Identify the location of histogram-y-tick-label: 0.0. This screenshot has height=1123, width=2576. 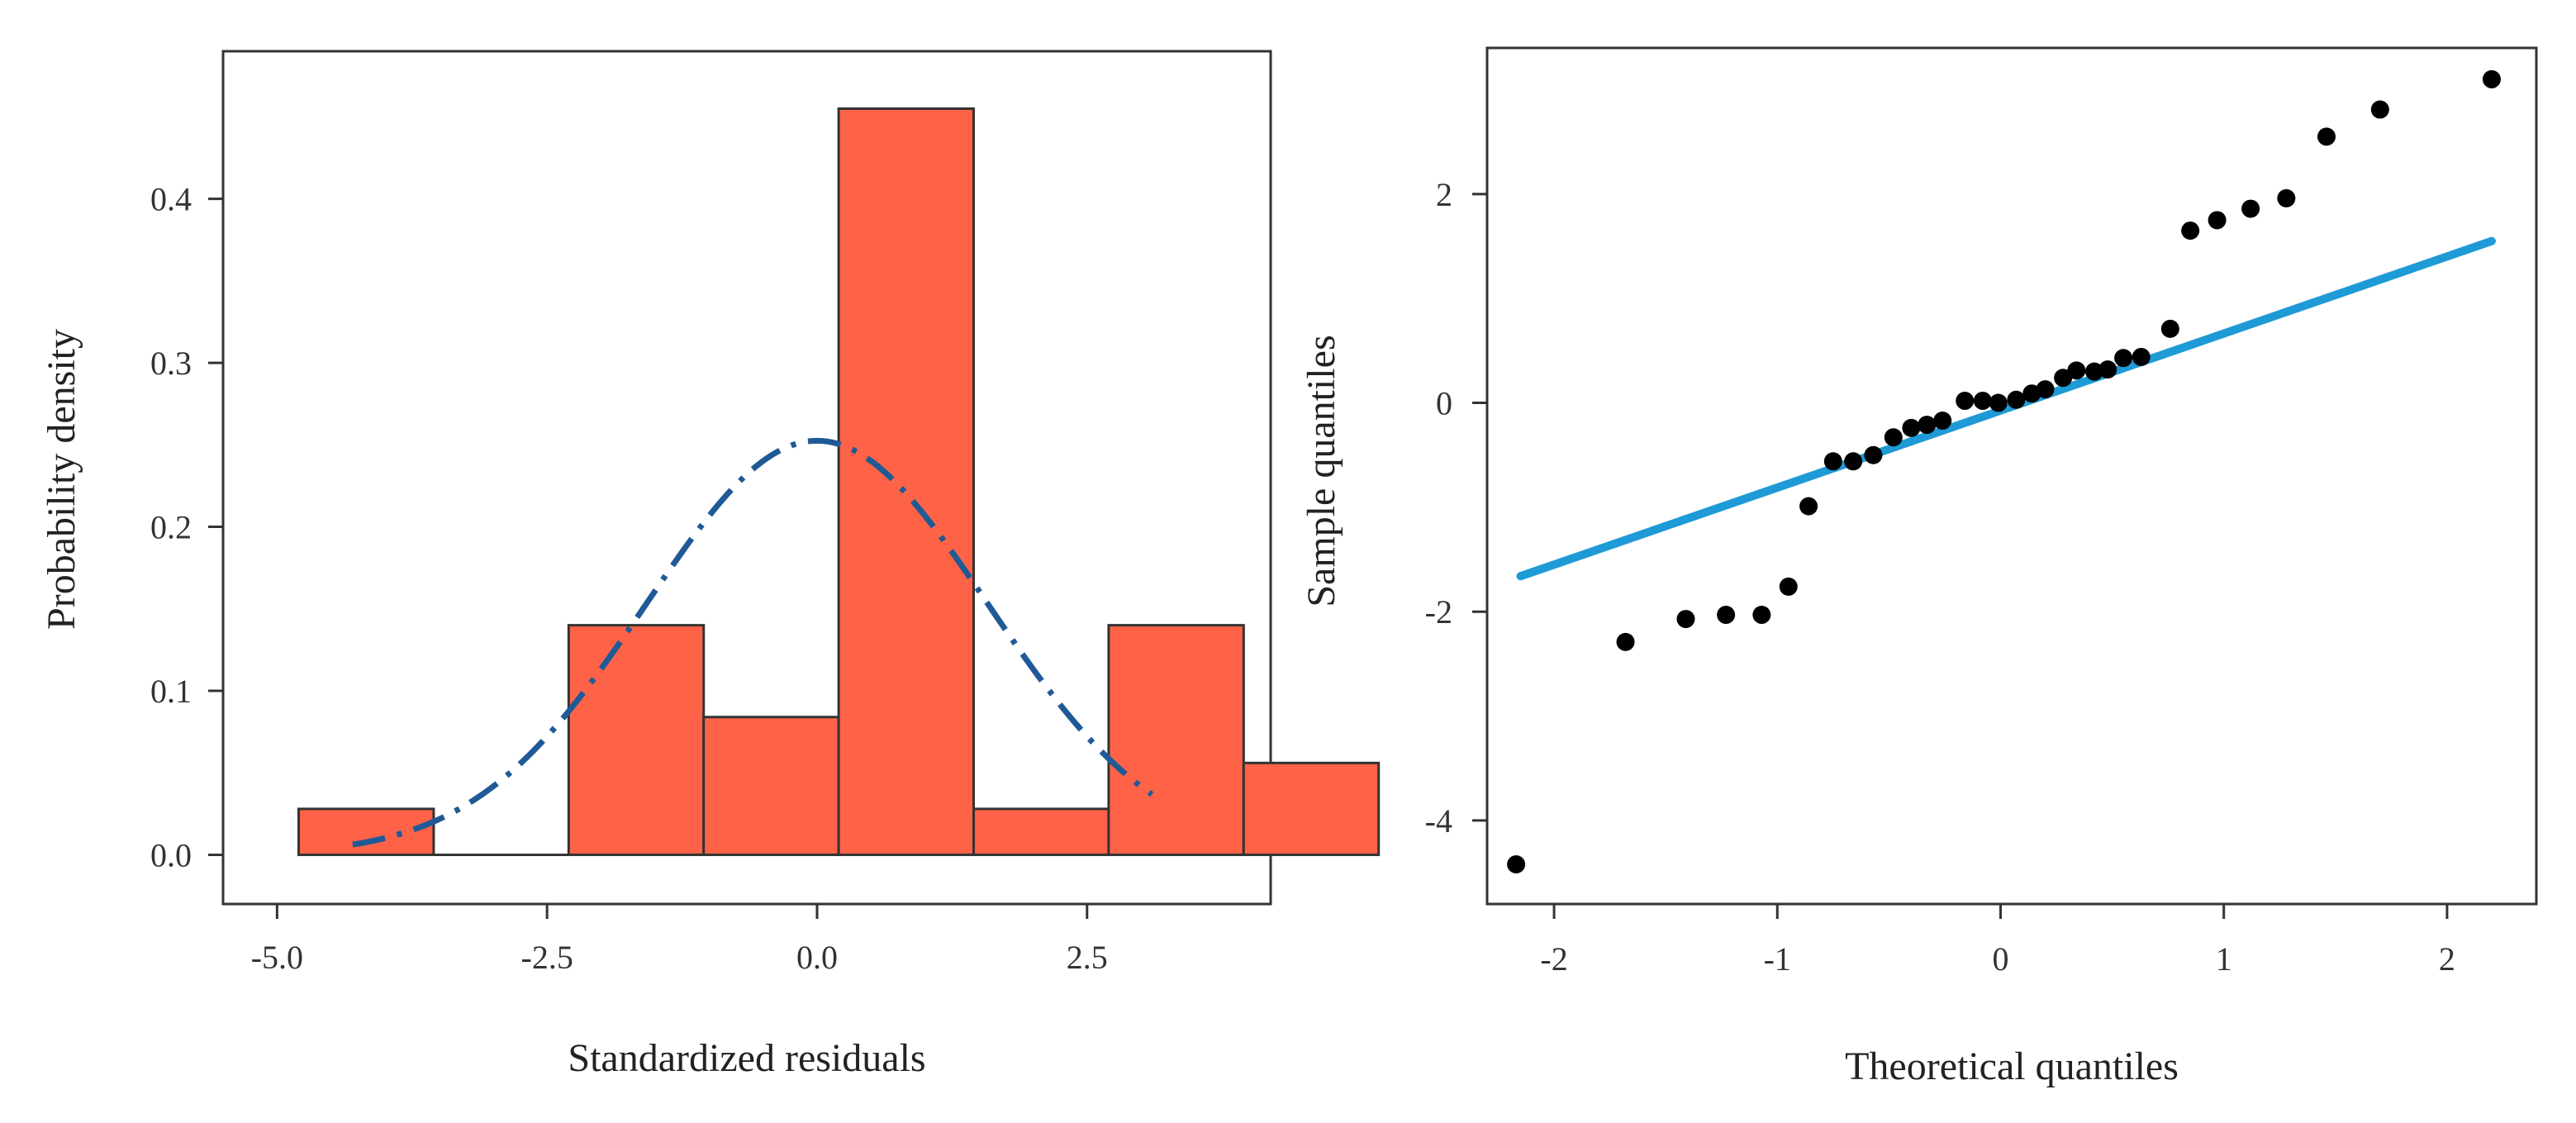
(171, 854).